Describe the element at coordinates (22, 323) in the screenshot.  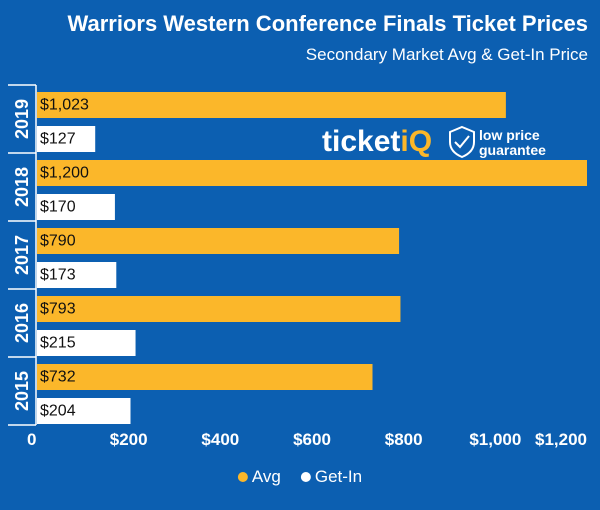
I see `category-label: 2016` at that location.